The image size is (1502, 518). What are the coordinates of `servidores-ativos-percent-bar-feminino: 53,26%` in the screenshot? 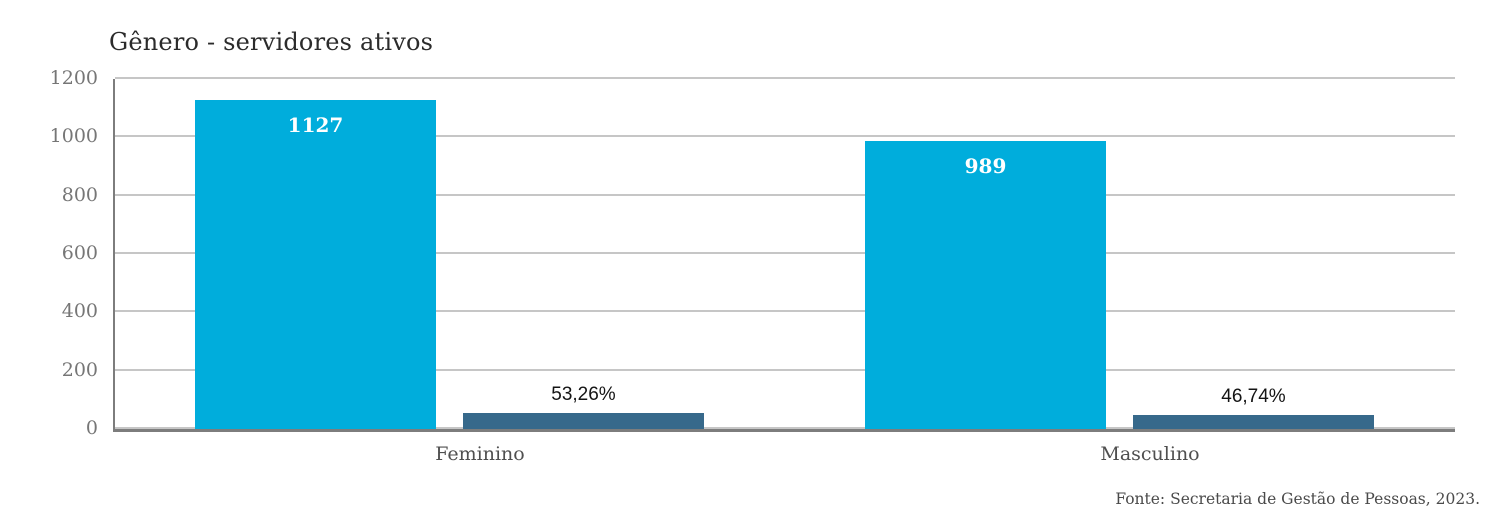 It's located at (583, 406).